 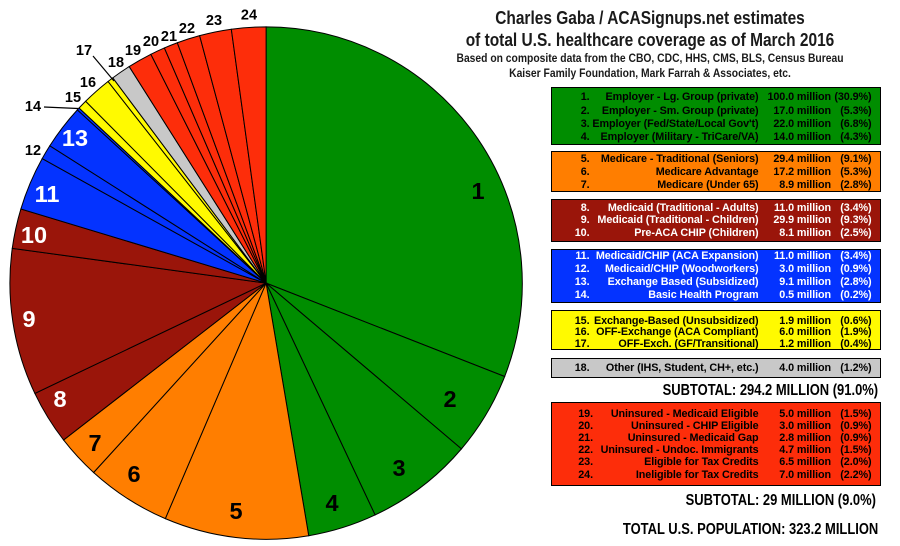 I want to click on svg-text: 6, so click(x=133, y=474).